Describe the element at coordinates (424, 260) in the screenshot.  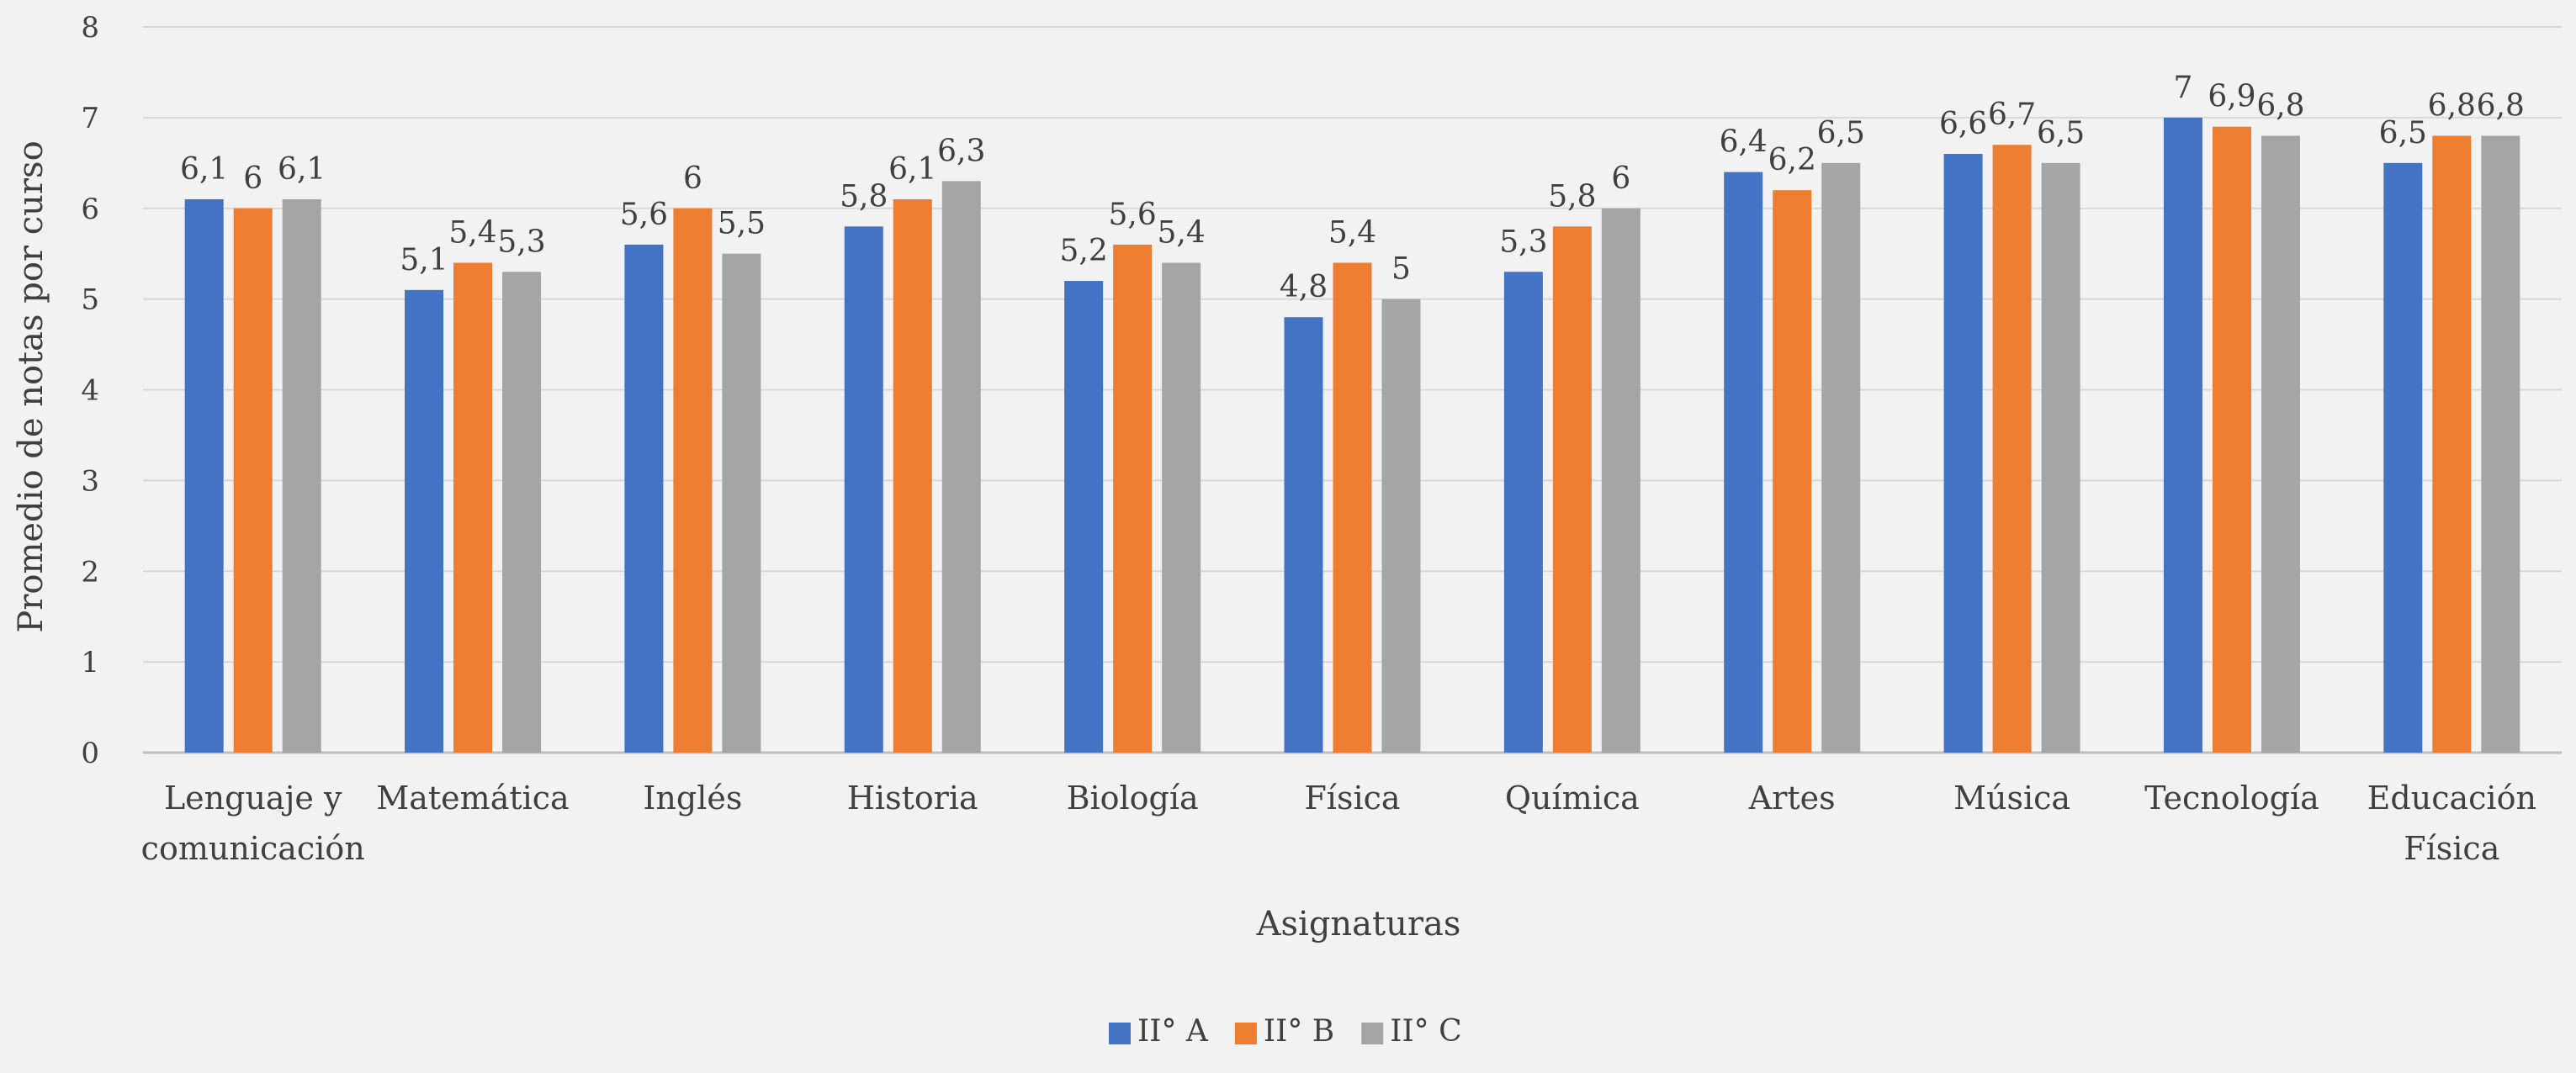
I see `data-label: 5,1` at that location.